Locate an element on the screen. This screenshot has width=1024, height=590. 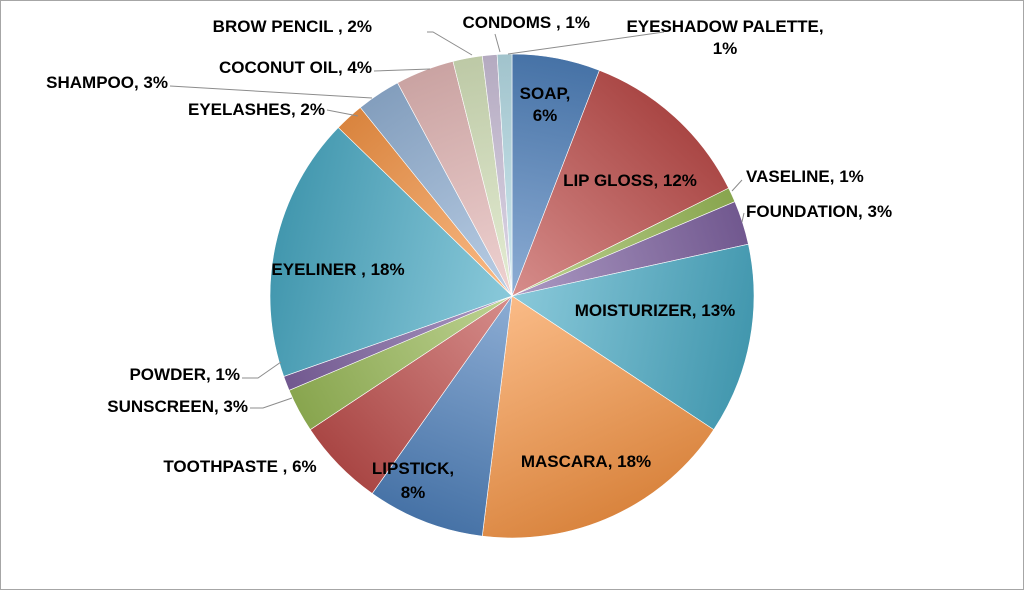
data-label-lipstick: LIPSTICK, 8% is located at coordinates (413, 480).